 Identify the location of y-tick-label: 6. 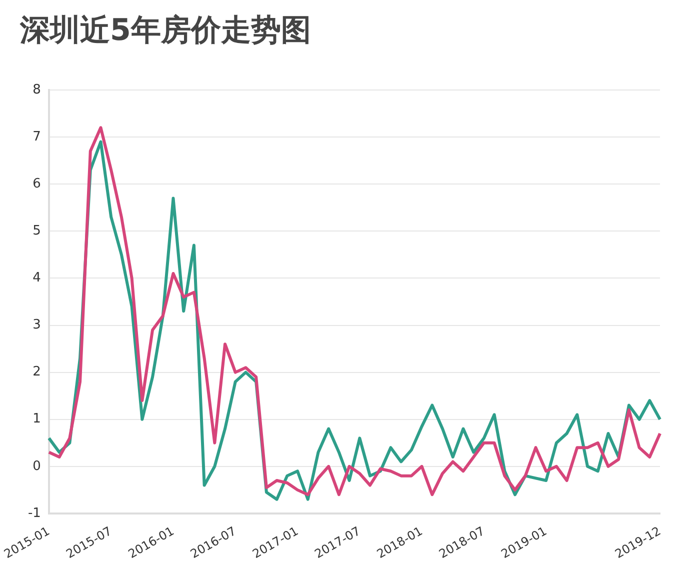
(36, 184).